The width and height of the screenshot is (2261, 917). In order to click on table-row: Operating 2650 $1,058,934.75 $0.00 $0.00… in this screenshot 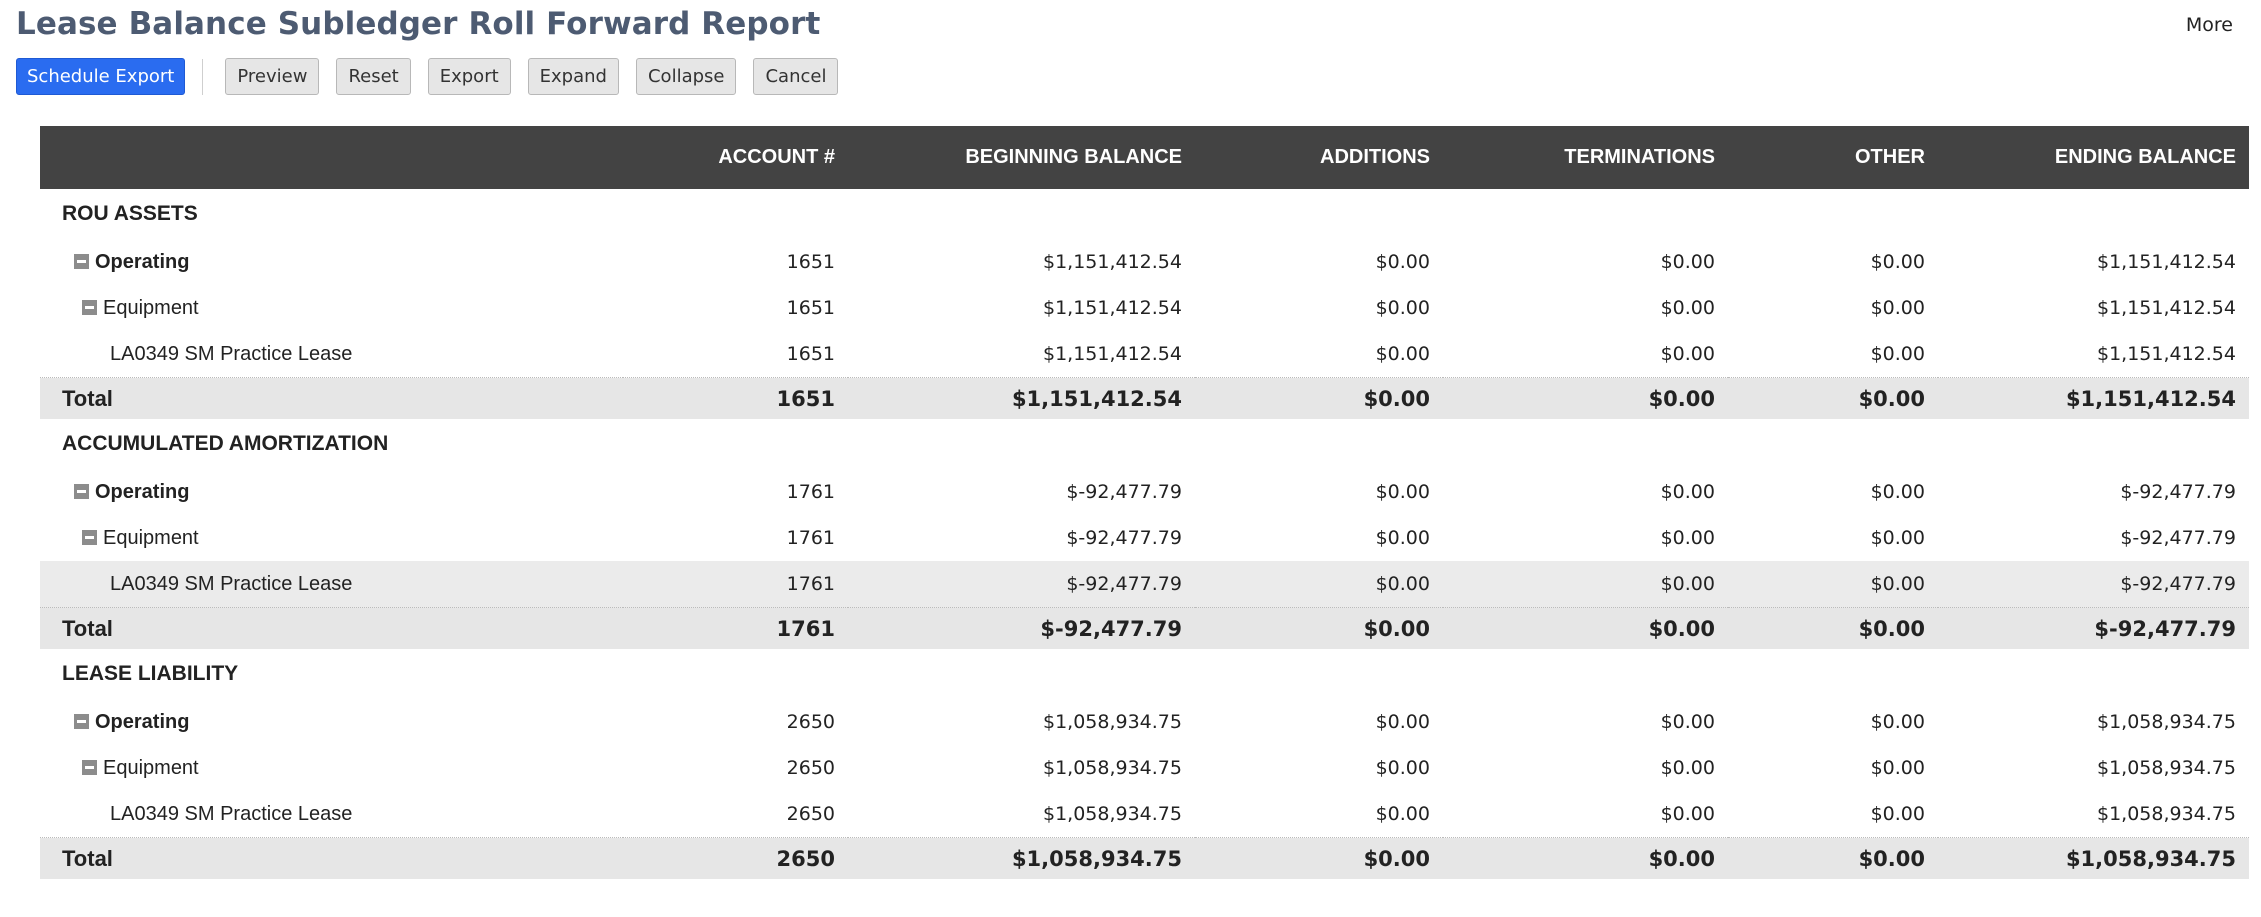, I will do `click(1144, 722)`.